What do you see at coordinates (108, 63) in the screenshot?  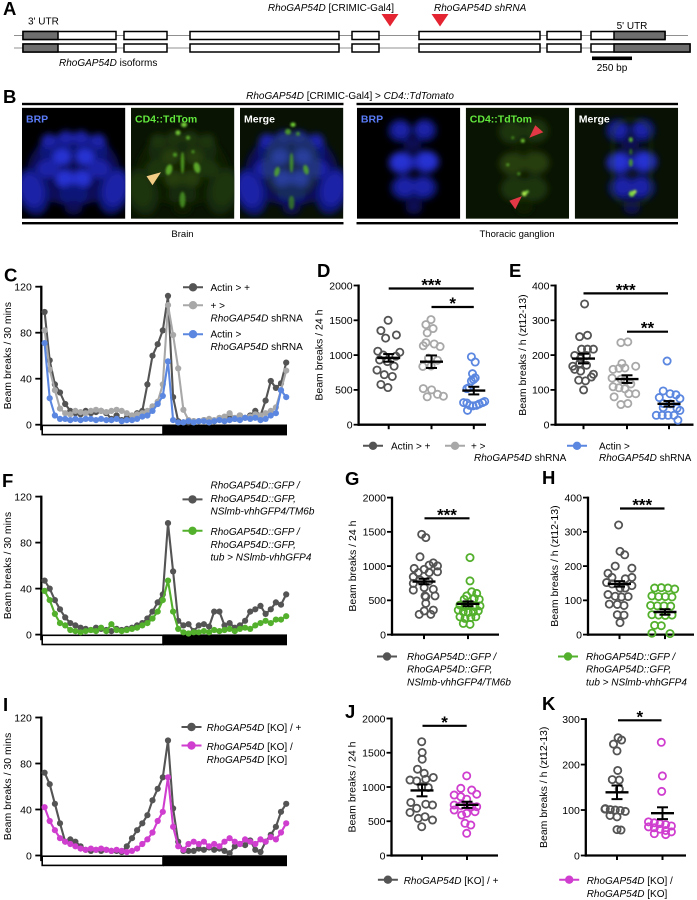 I see `svg-text: RhoGAP54D isoforms` at bounding box center [108, 63].